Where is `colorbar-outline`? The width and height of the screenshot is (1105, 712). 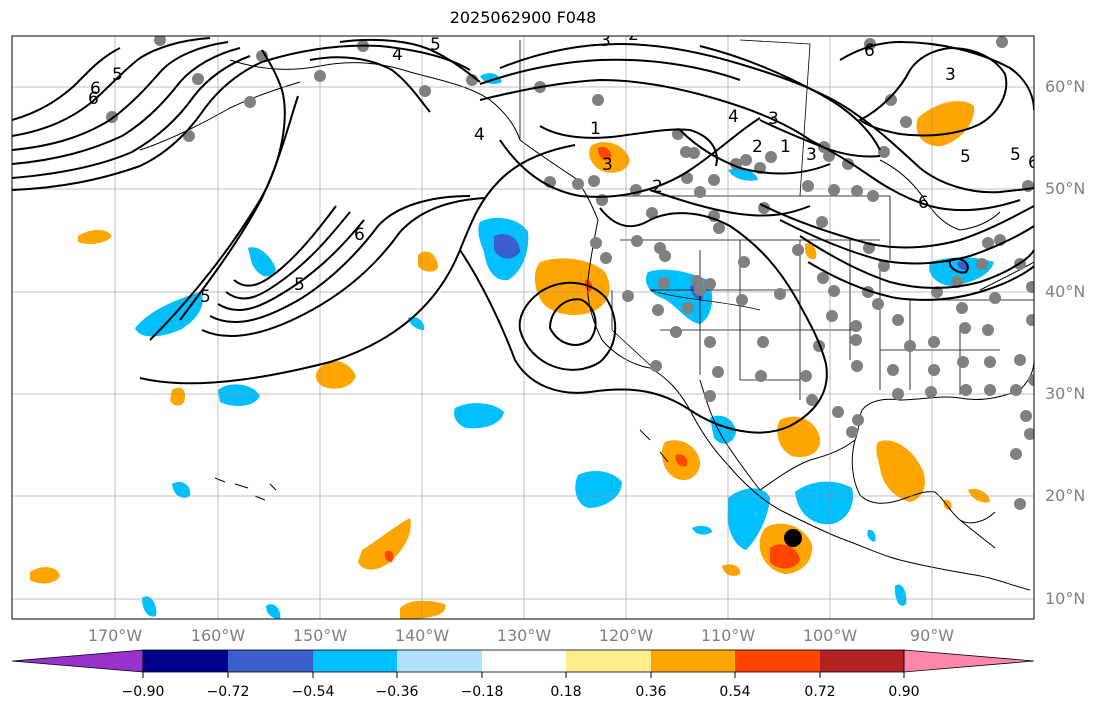
colorbar-outline is located at coordinates (523, 661).